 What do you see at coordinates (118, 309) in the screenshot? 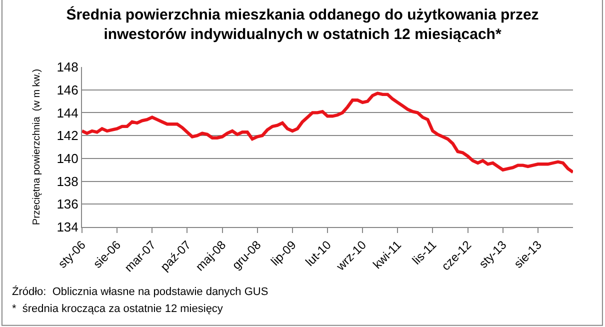
I see `text: * średnia krocząca za ostatnie 12 miesięcy` at bounding box center [118, 309].